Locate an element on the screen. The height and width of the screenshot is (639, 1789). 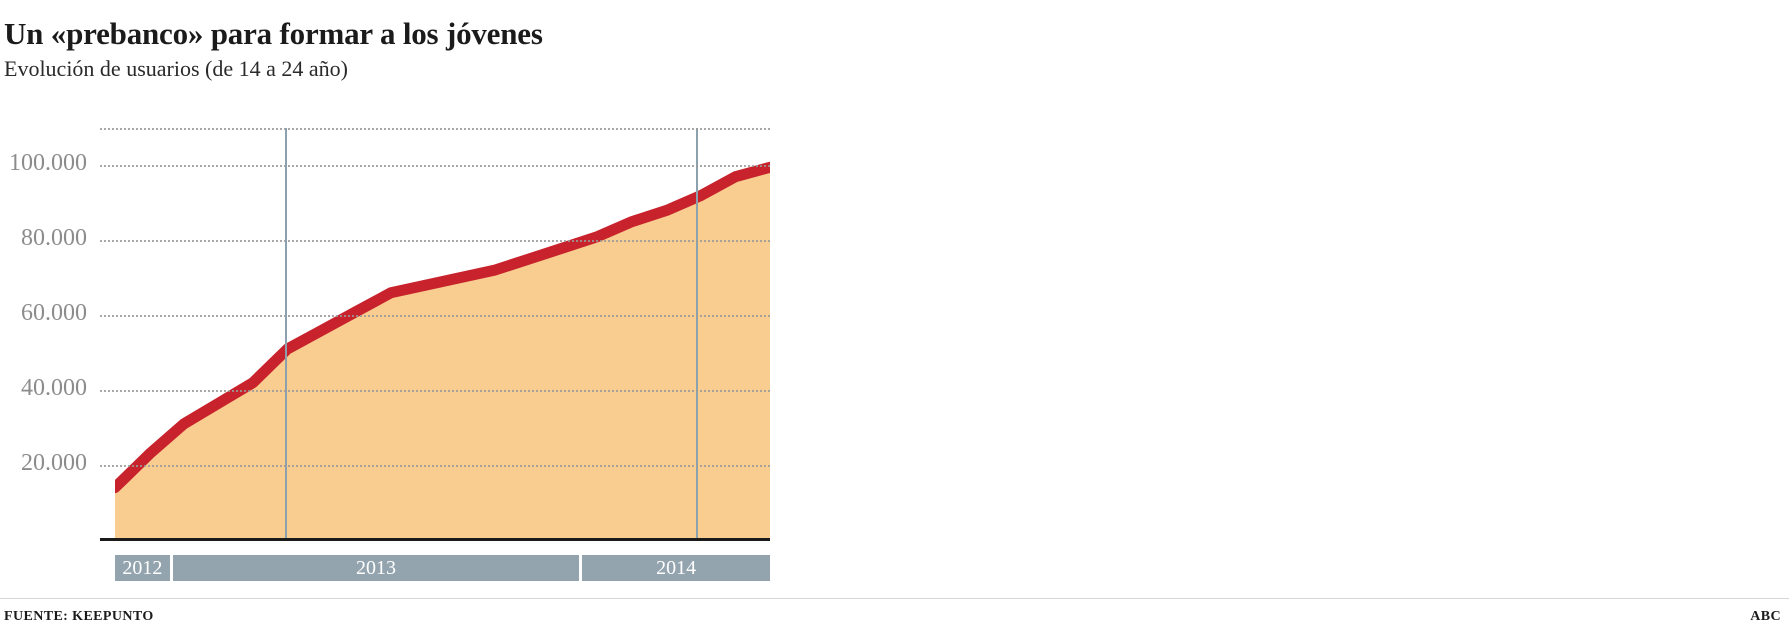
footer-divider is located at coordinates (894, 598).